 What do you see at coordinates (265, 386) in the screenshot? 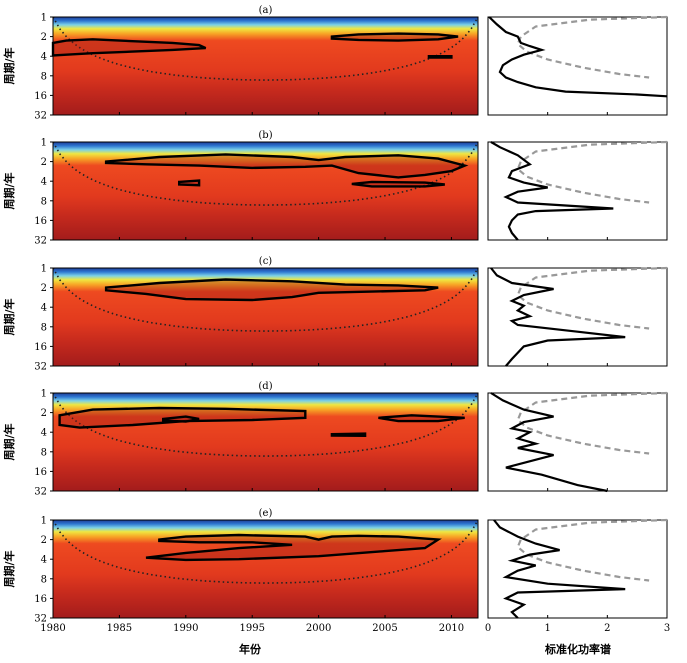
I see `panel-label: (d)` at bounding box center [265, 386].